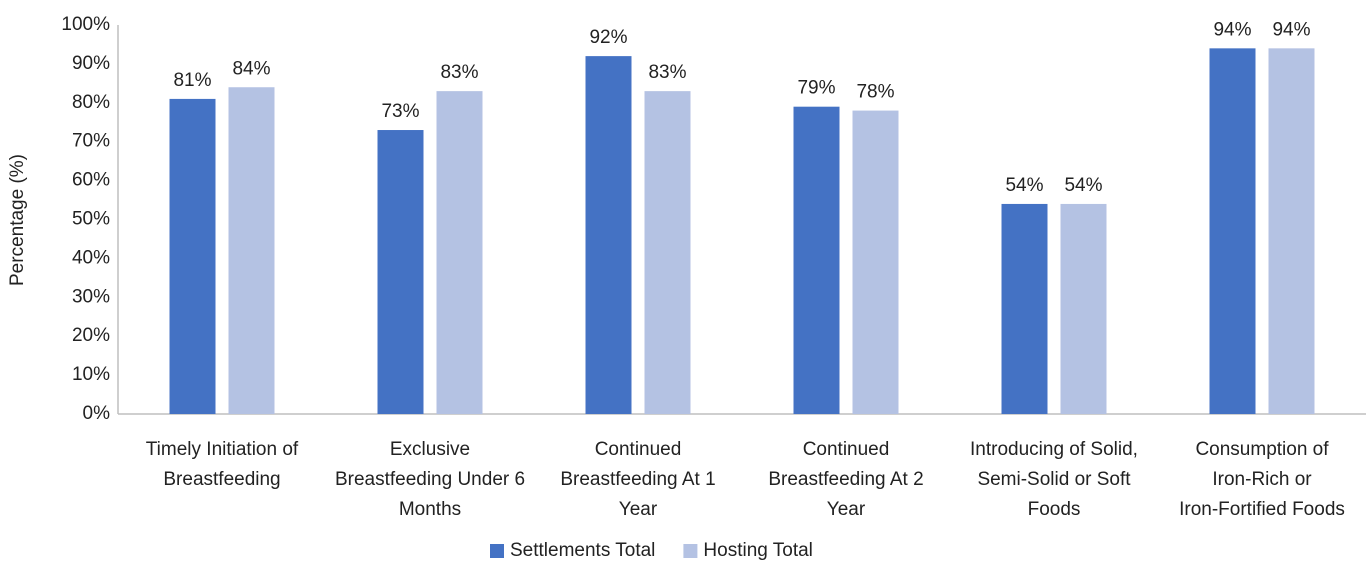 This screenshot has width=1368, height=565. I want to click on y-tick-label: 80%, so click(91, 102).